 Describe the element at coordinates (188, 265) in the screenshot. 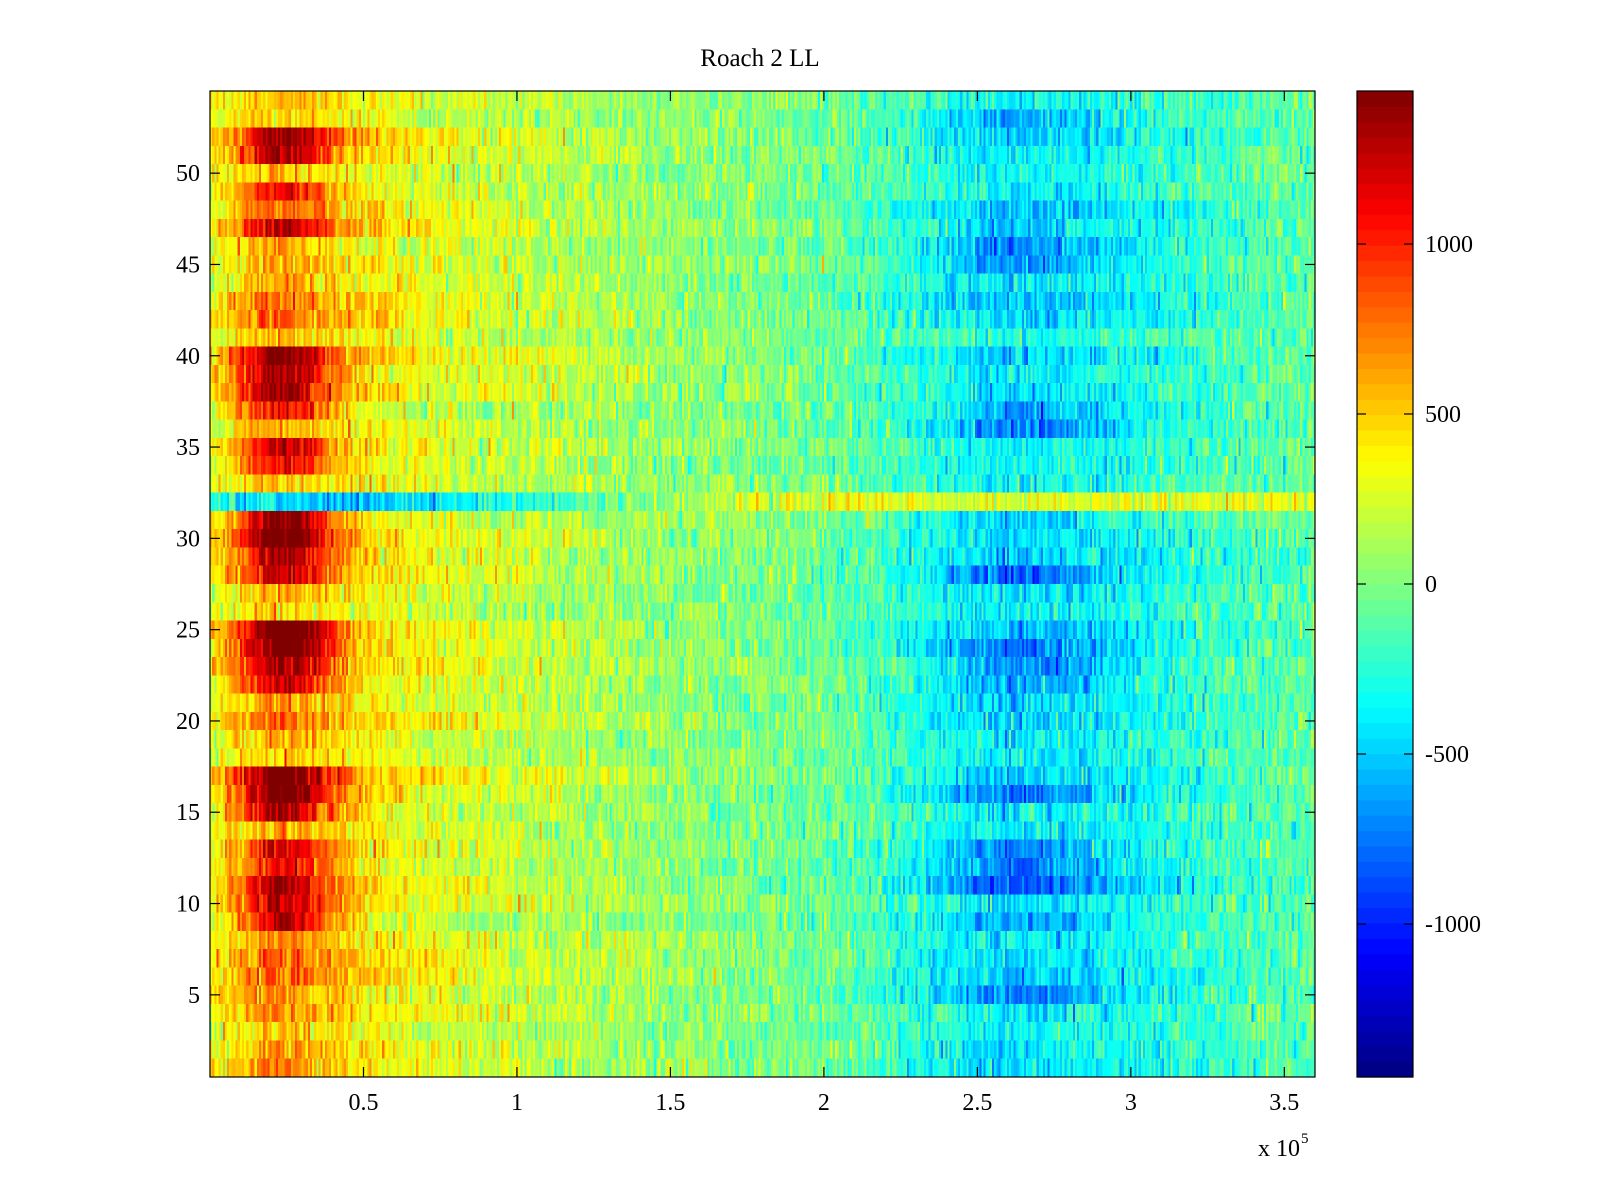

I see `y-tick-label: 45` at that location.